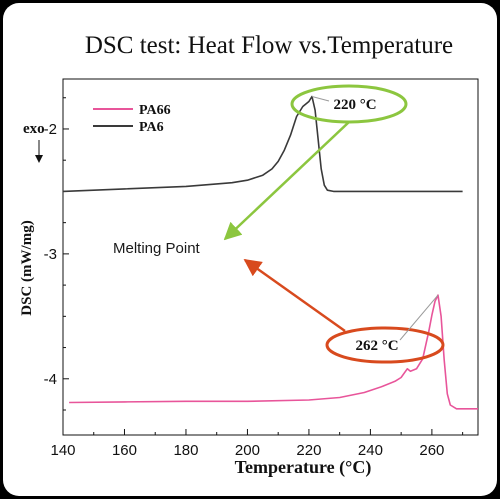  What do you see at coordinates (247, 450) in the screenshot?
I see `x-tick-label: 200` at bounding box center [247, 450].